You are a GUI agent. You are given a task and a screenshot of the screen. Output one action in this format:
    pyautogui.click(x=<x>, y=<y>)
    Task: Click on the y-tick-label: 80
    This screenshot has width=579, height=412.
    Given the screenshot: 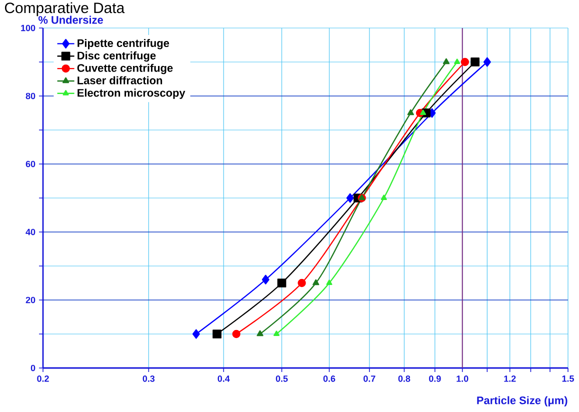 What is the action you would take?
    pyautogui.click(x=31, y=96)
    